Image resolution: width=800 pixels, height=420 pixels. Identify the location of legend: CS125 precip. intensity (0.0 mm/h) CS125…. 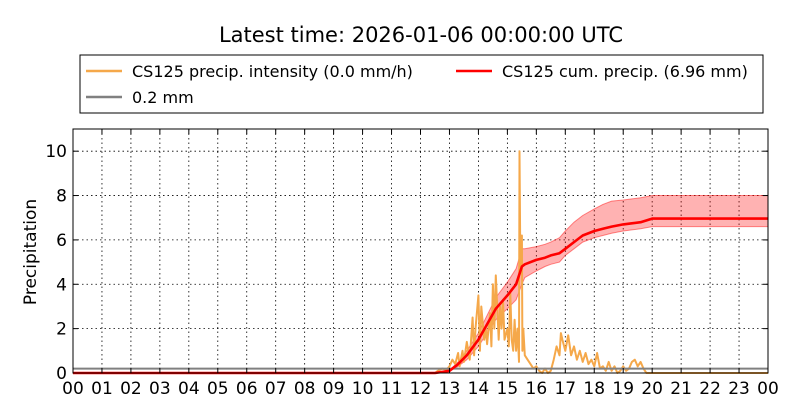
(421, 84).